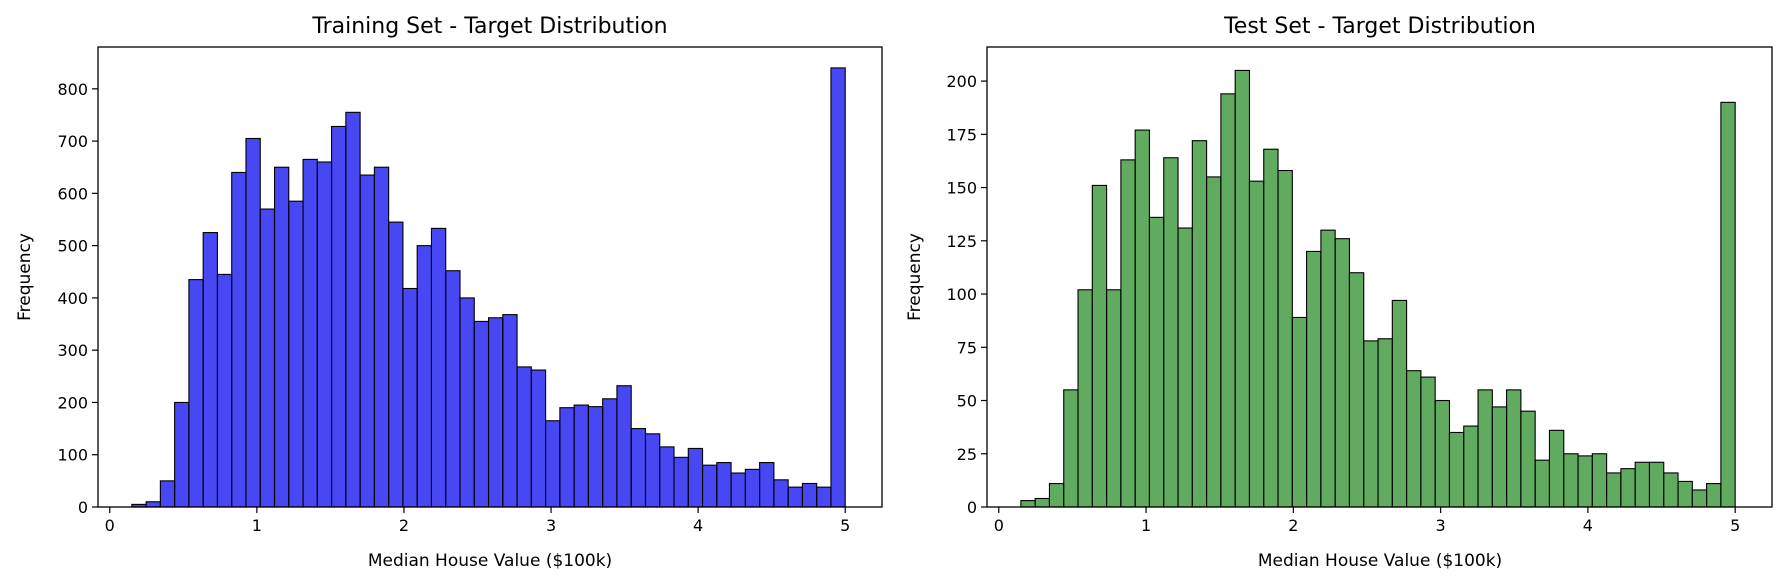  Describe the element at coordinates (1379, 26) in the screenshot. I see `chart-title: Test Set - Target Distribution` at that location.